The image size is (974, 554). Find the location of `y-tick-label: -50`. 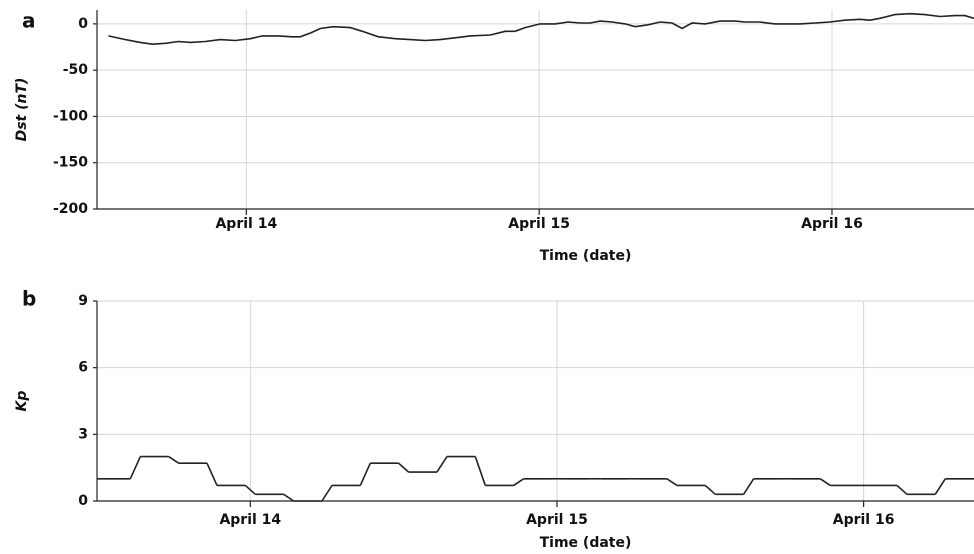

y-tick-label: -50 is located at coordinates (76, 70).